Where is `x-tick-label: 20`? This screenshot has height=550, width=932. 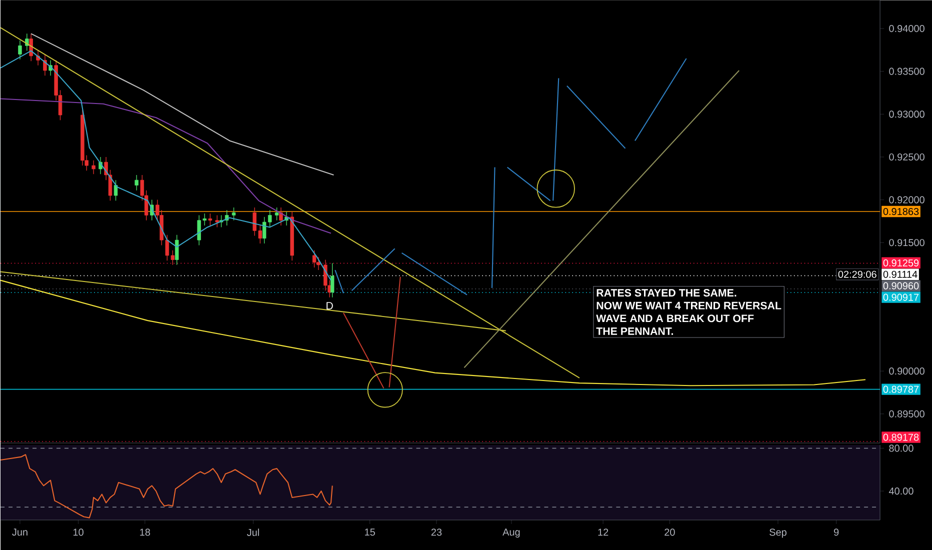
x-tick-label: 20 is located at coordinates (669, 532).